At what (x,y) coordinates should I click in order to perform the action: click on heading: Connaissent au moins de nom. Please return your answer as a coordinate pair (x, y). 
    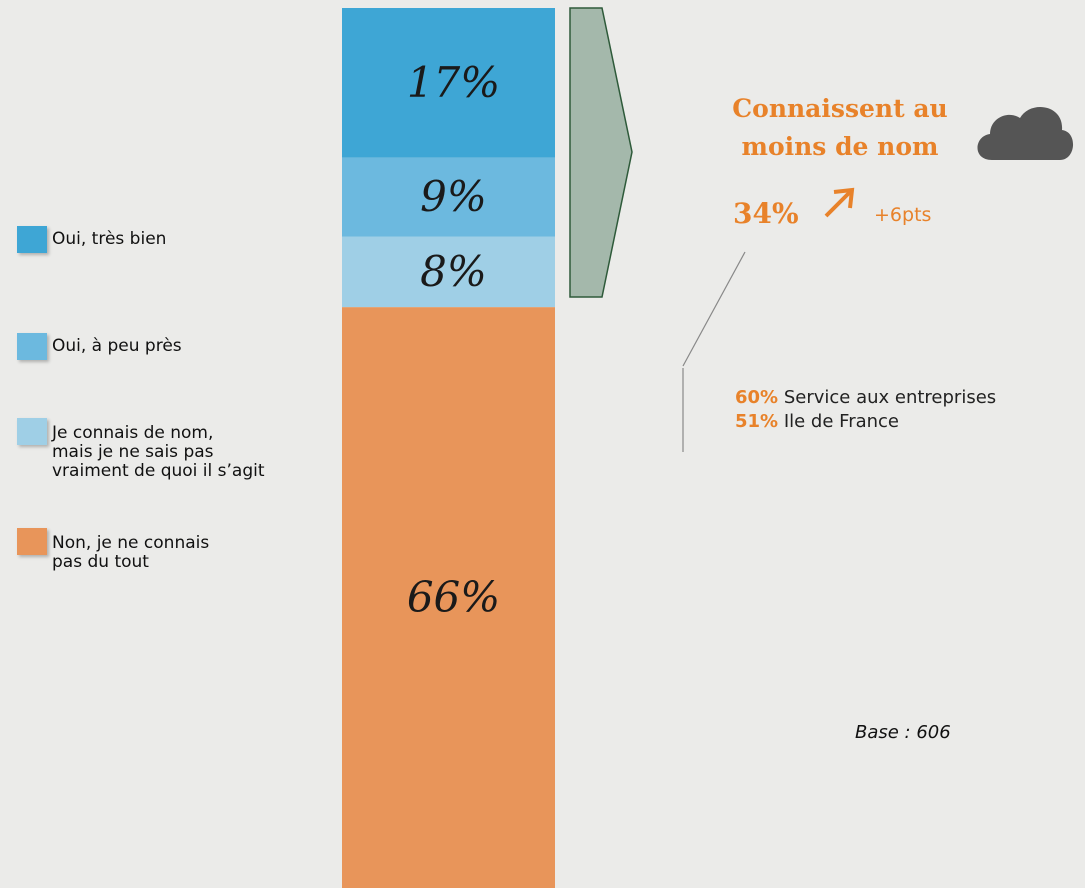
    Looking at the image, I should click on (840, 127).